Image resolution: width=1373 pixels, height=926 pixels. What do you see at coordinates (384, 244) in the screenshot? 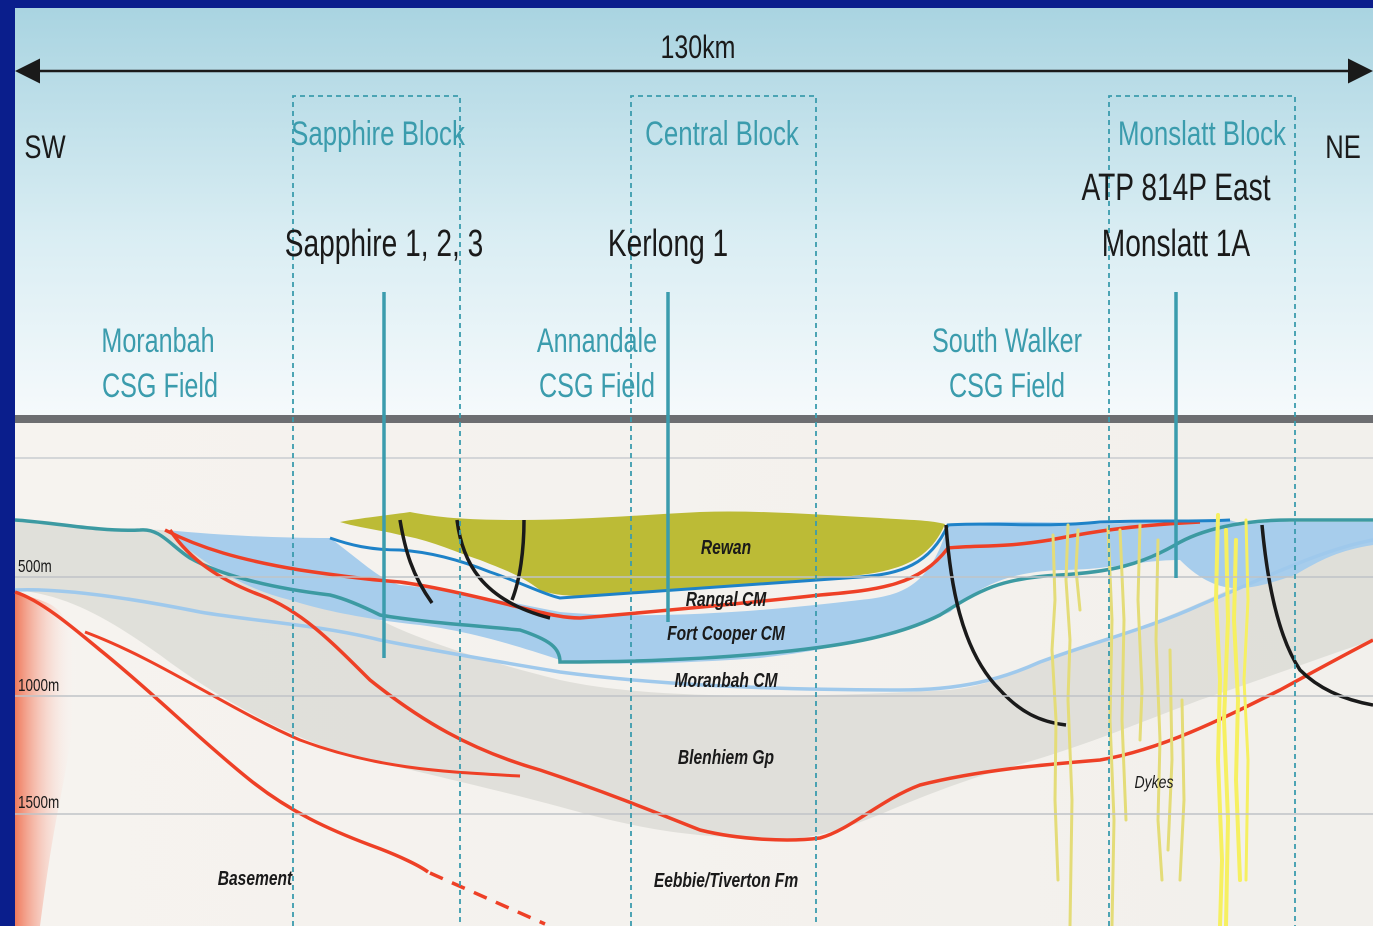
I see `sapphire-wells-label: Sapphire 1, 2, 3` at bounding box center [384, 244].